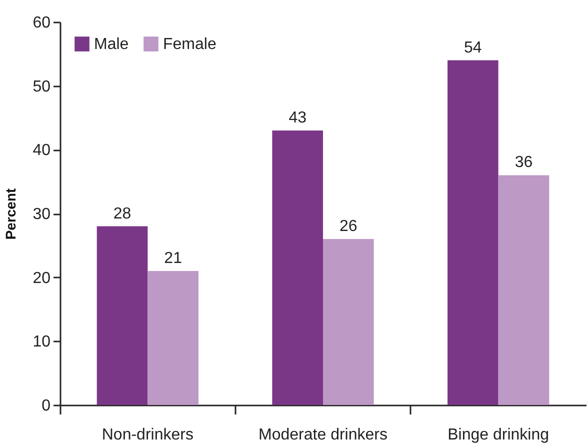  What do you see at coordinates (41, 342) in the screenshot?
I see `y-tick-label: 10` at bounding box center [41, 342].